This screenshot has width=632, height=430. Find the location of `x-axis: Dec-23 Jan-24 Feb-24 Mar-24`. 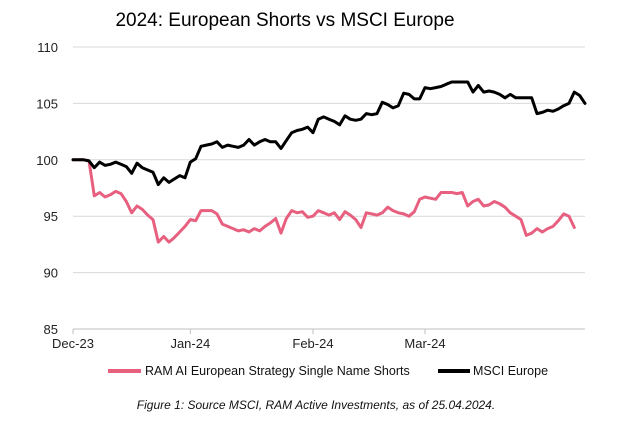

x-axis: Dec-23 Jan-24 Feb-24 Mar-24 is located at coordinates (318, 339).